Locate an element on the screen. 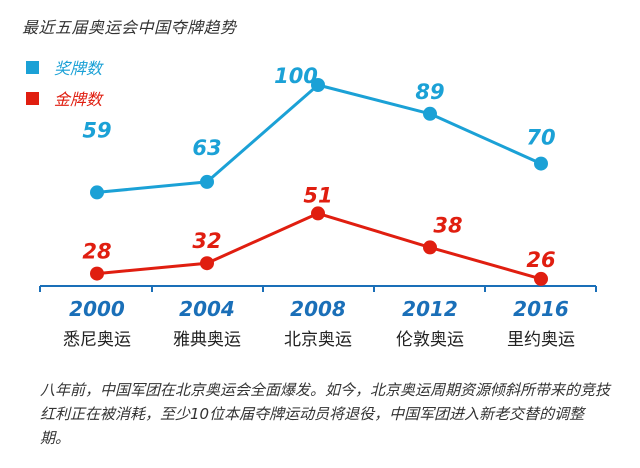 This screenshot has height=468, width=640. series-0-label-2000: 59 is located at coordinates (96, 130).